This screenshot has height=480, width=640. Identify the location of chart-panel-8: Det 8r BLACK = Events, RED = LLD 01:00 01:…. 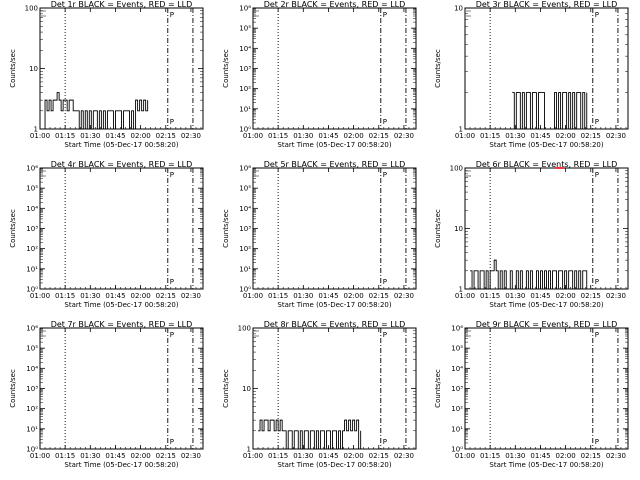
(319, 394).